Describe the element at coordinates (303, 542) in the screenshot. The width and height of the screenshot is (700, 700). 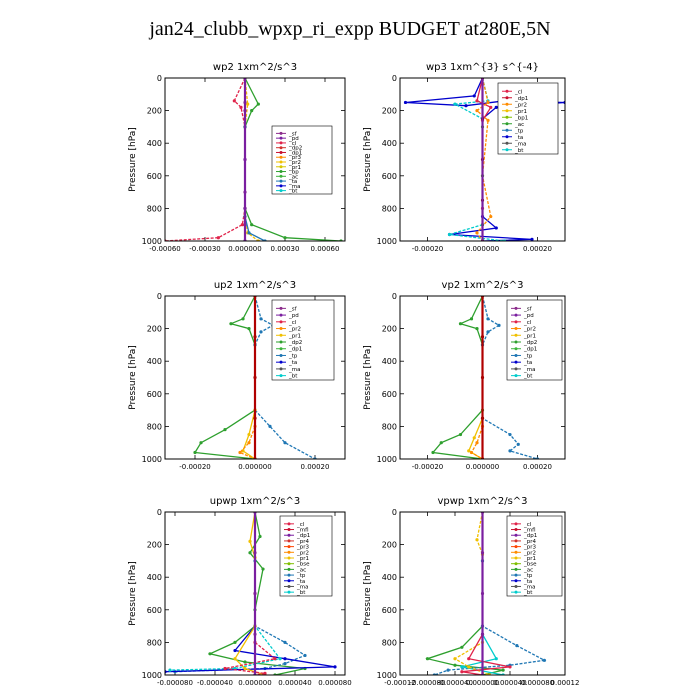
I see `legend-label: _pr4` at that location.